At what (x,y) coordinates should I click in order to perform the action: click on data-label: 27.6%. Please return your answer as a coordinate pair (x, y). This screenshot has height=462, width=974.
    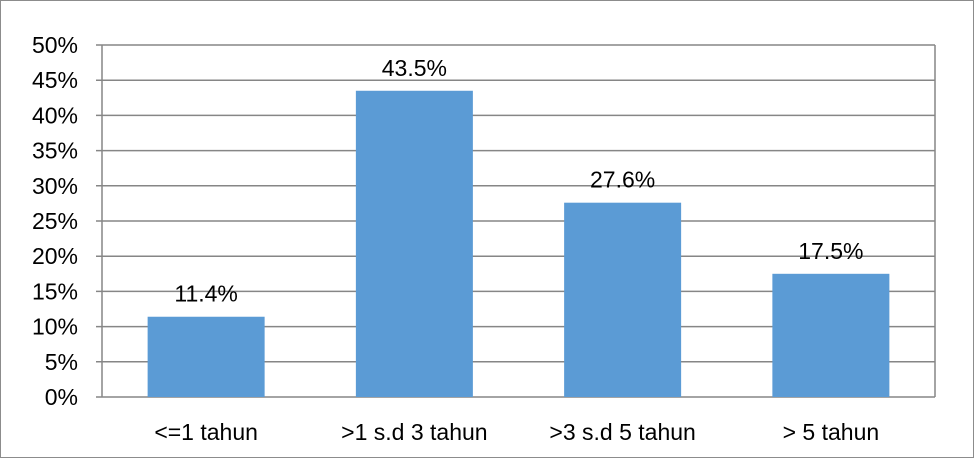
    Looking at the image, I should click on (622, 180).